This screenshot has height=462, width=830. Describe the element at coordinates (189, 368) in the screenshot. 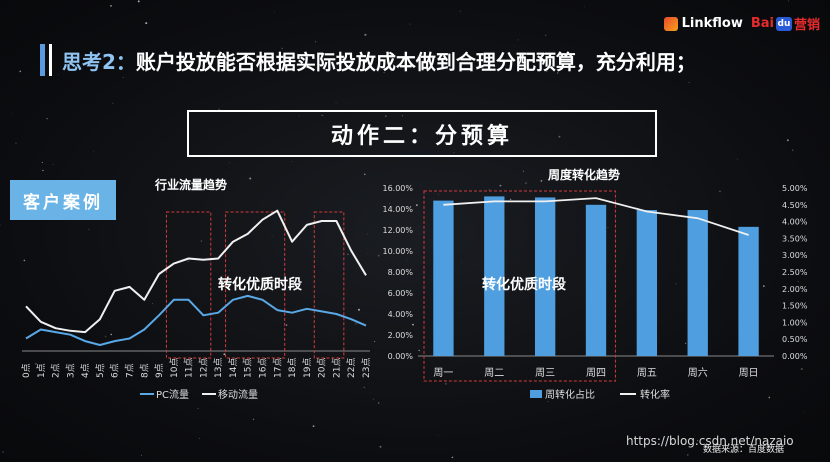

I see `left-x-tick: 11点` at that location.